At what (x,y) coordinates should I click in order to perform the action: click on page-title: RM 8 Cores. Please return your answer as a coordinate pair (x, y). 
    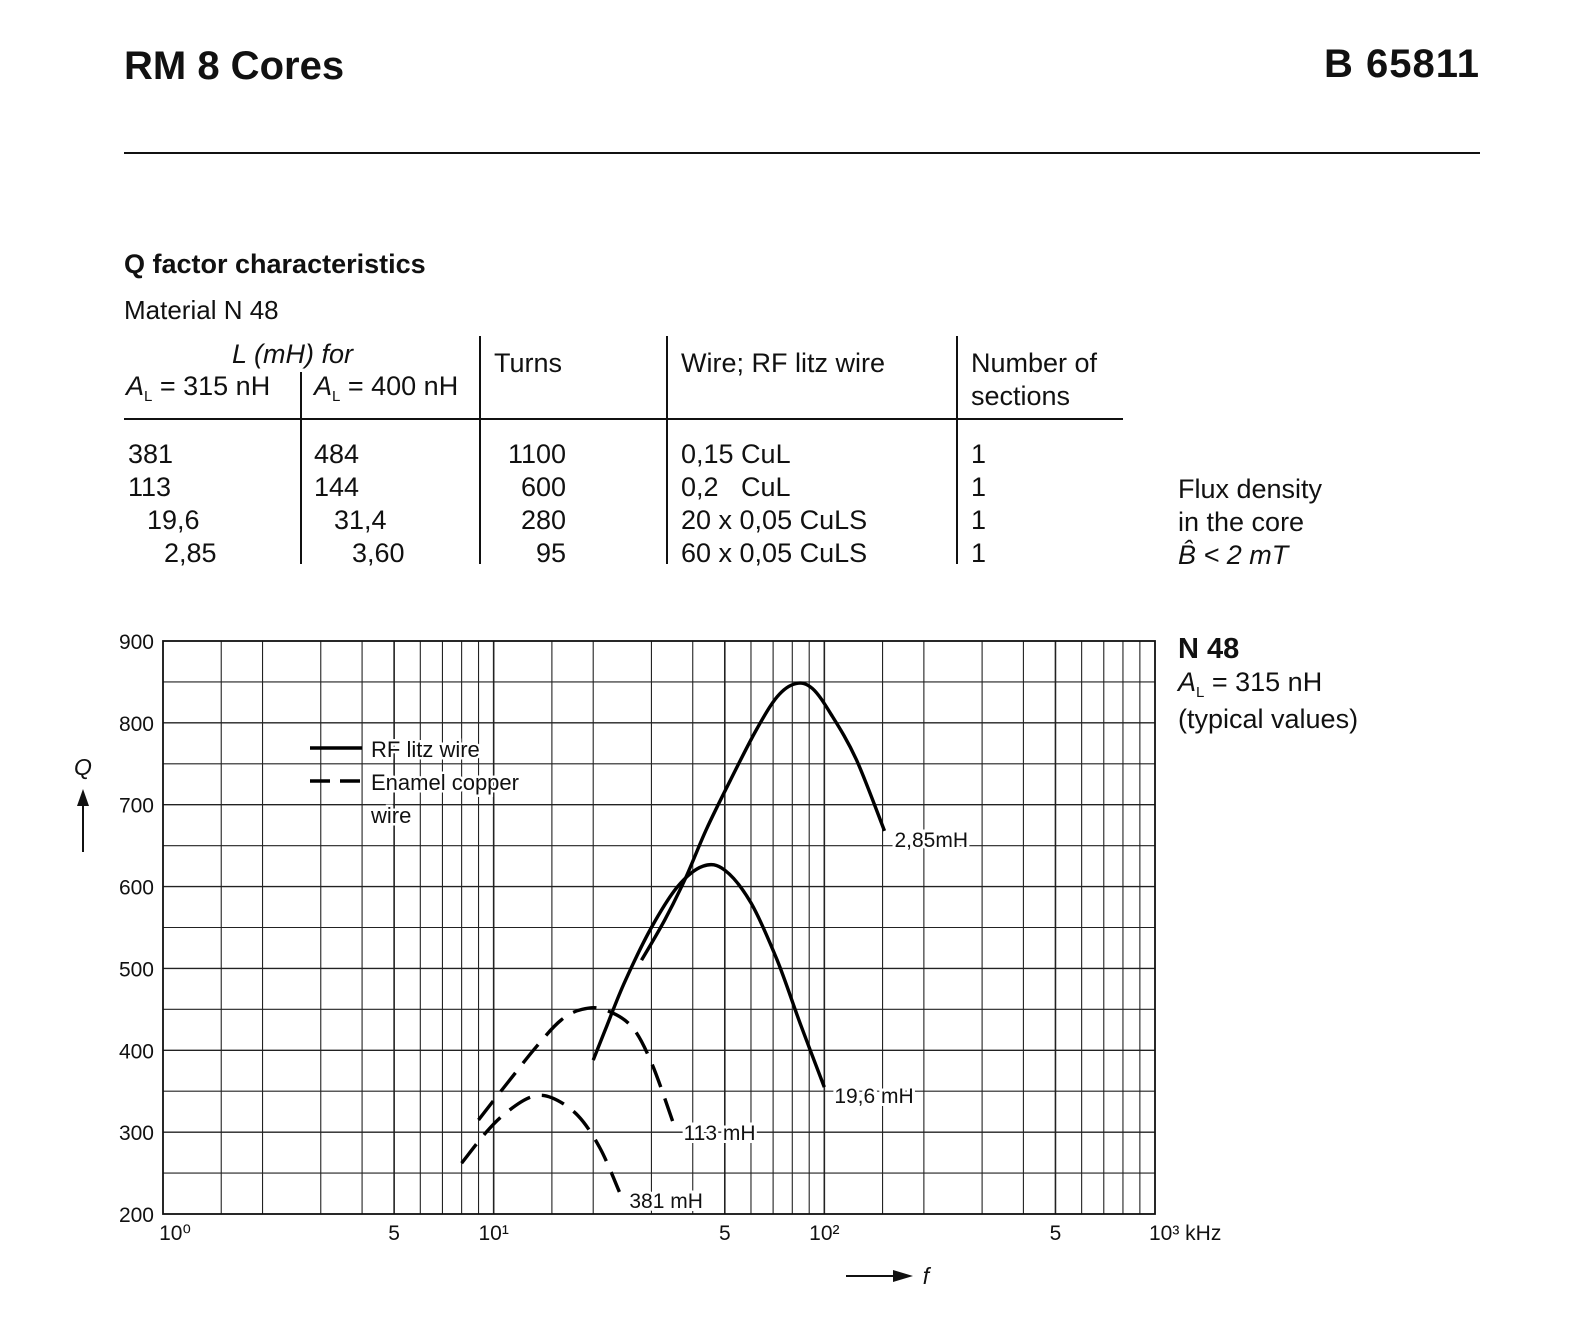
    Looking at the image, I should click on (234, 66).